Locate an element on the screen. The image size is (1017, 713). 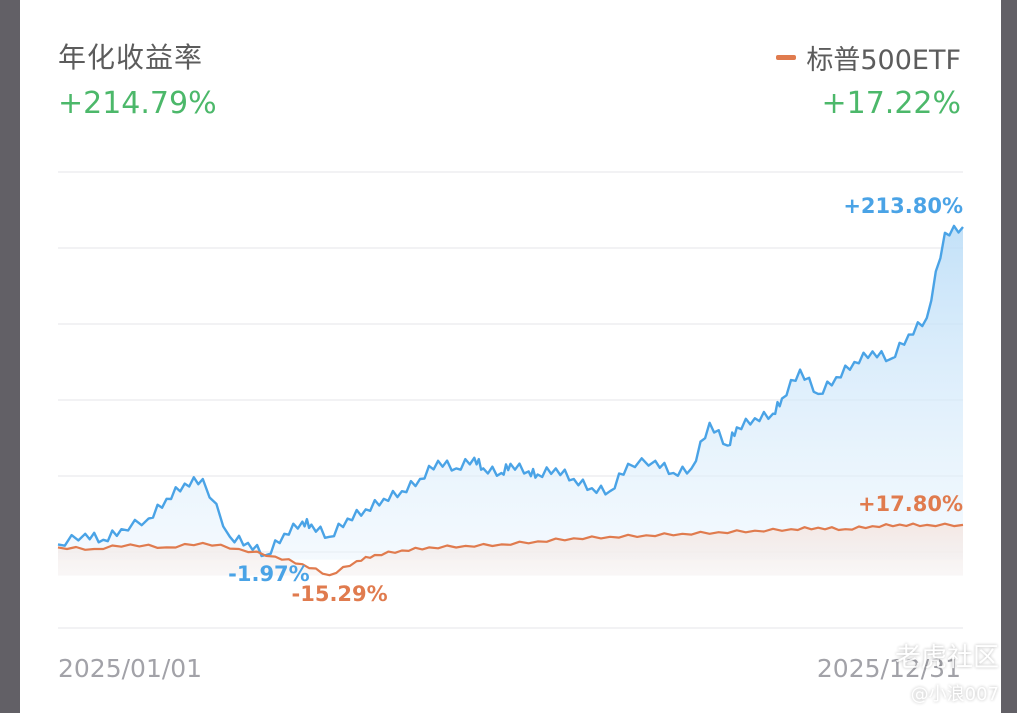
benchmark-legend-swatch is located at coordinates (786, 57).